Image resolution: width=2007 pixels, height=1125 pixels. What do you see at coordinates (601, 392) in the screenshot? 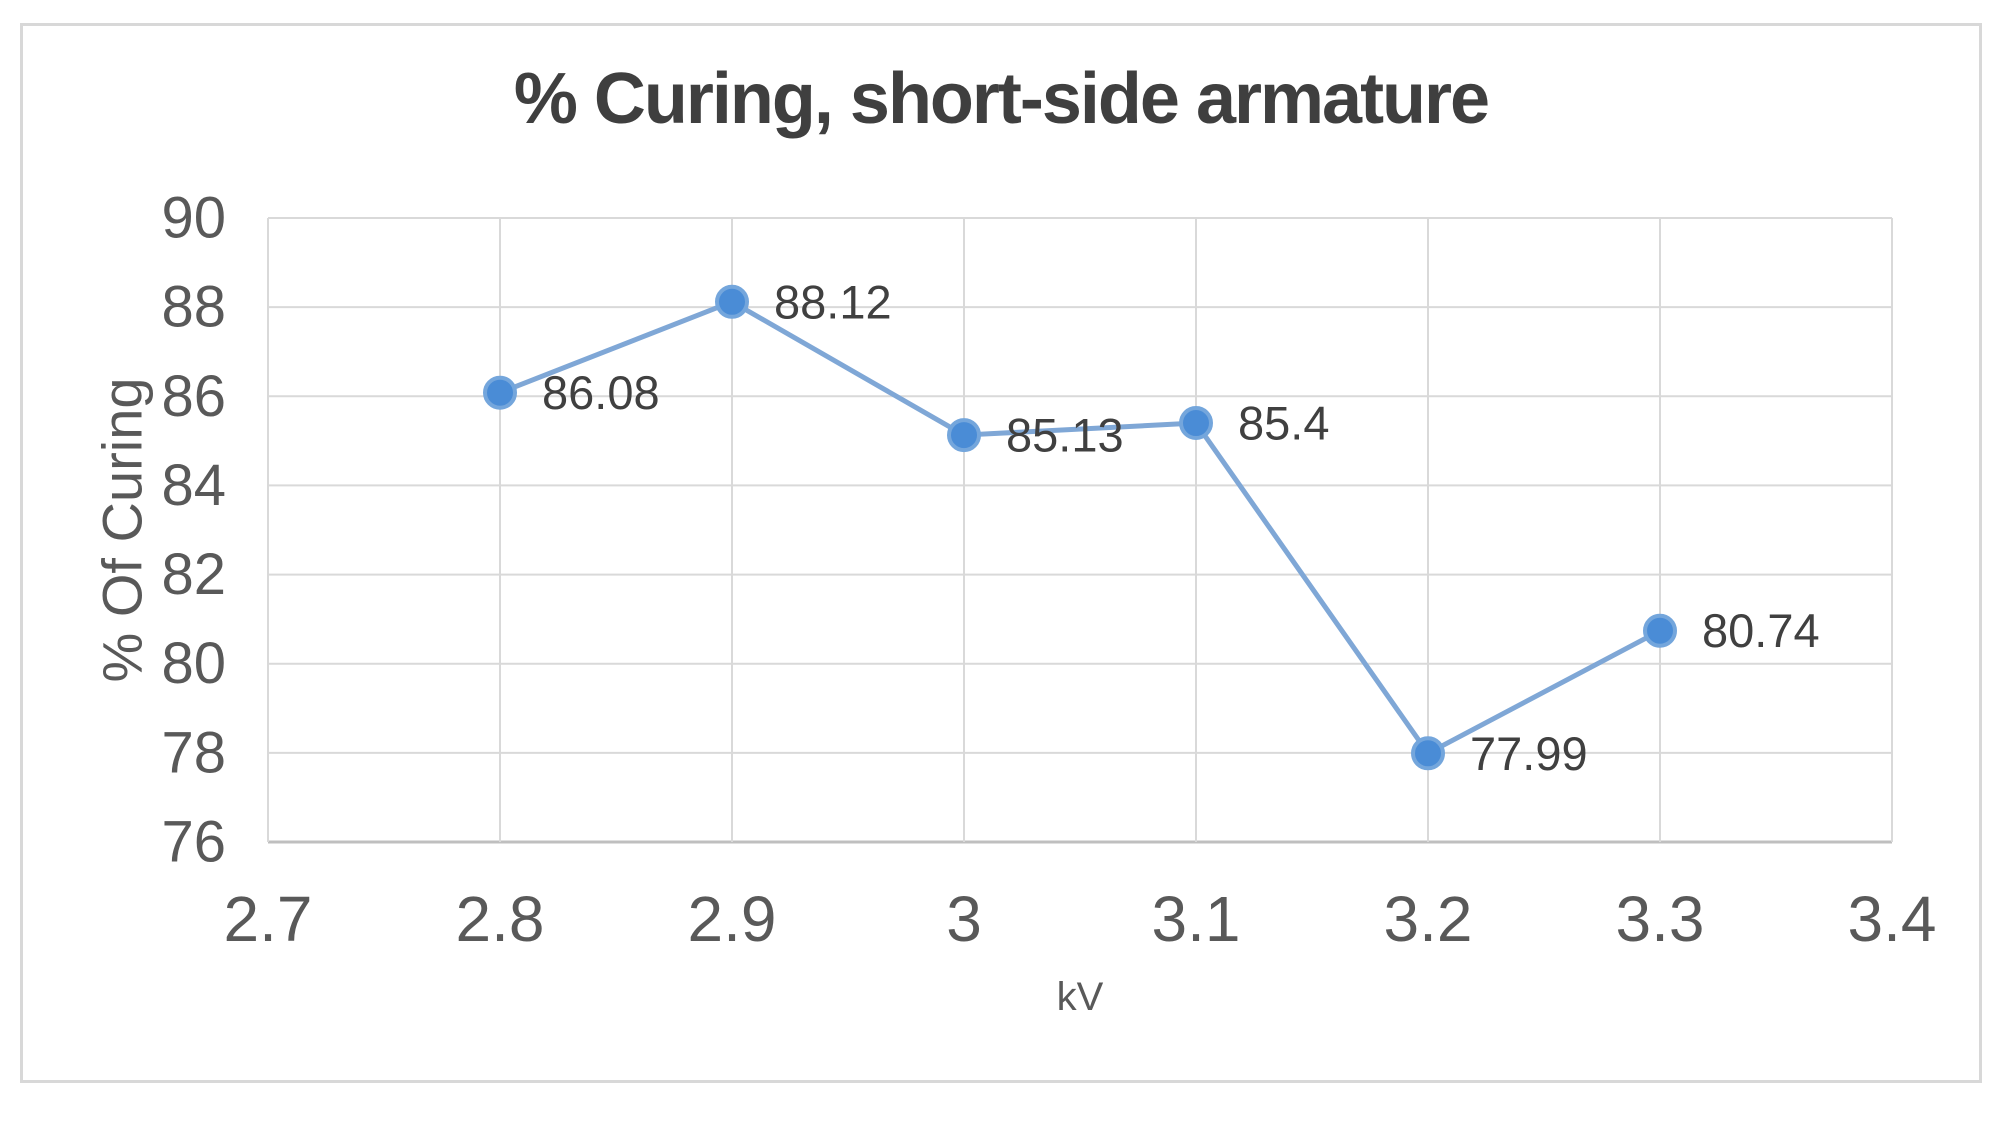
I see `data-point-label: 86.08` at bounding box center [601, 392].